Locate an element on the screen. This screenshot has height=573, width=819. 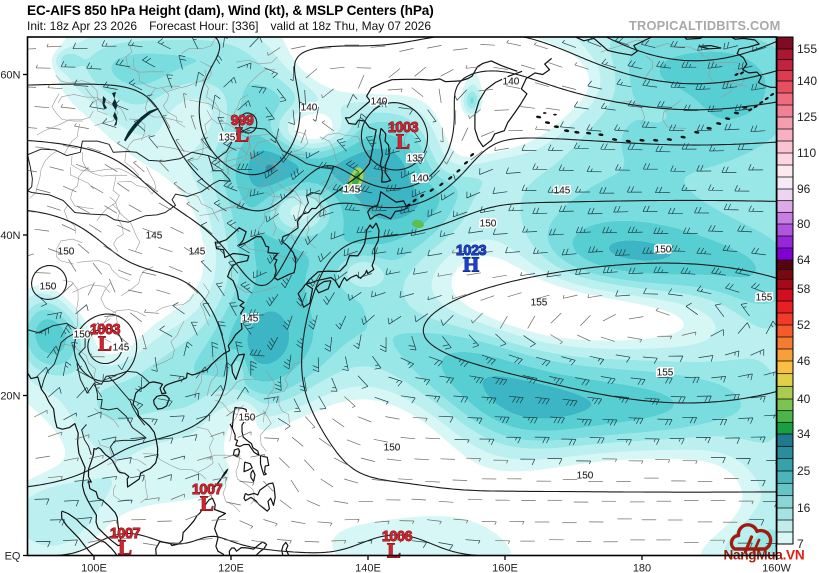
svg-text: 52 is located at coordinates (804, 325).